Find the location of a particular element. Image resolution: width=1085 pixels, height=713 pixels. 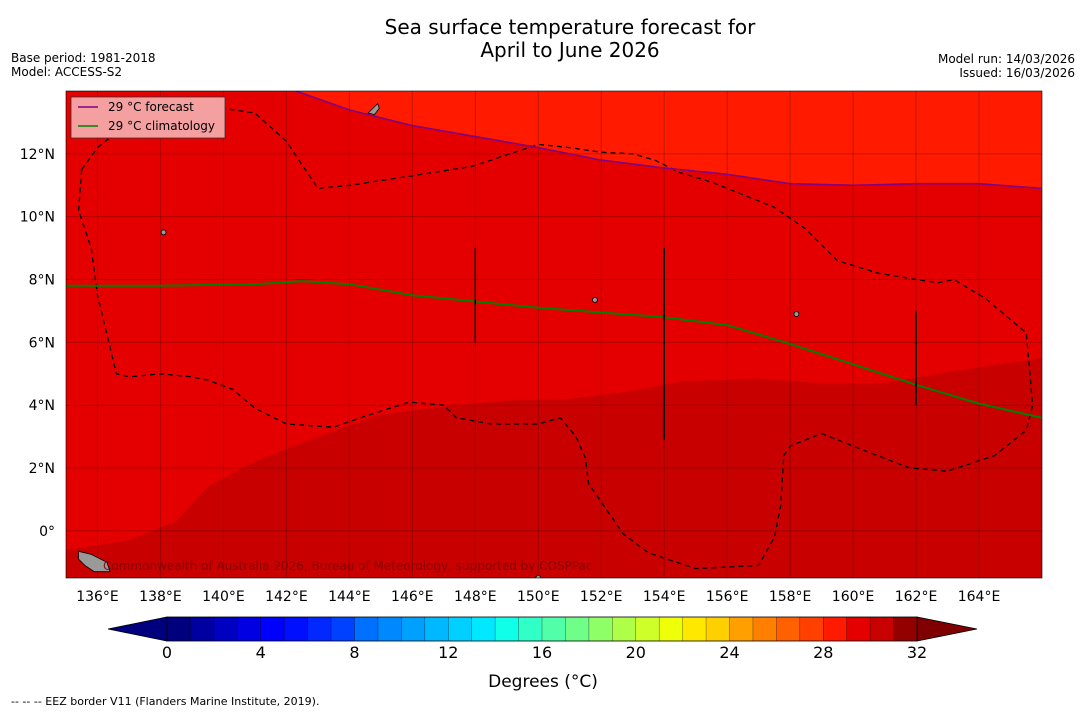

lon-tick-label: 150°E is located at coordinates (538, 597).